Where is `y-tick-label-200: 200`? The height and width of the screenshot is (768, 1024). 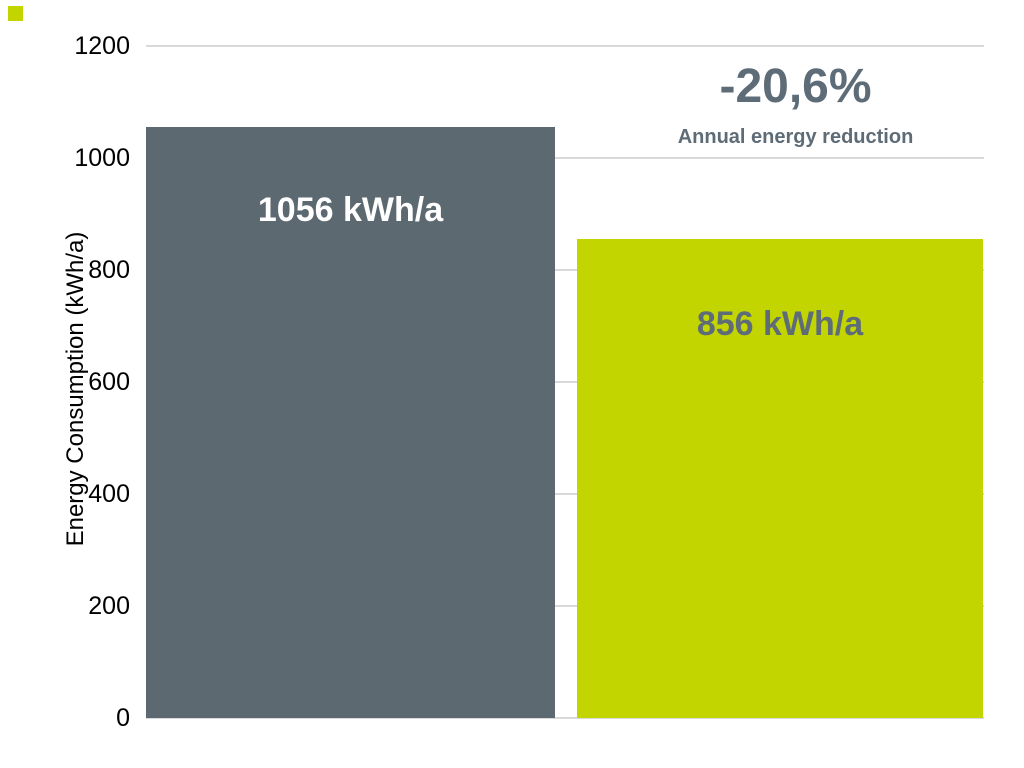 y-tick-label-200: 200 is located at coordinates (109, 606).